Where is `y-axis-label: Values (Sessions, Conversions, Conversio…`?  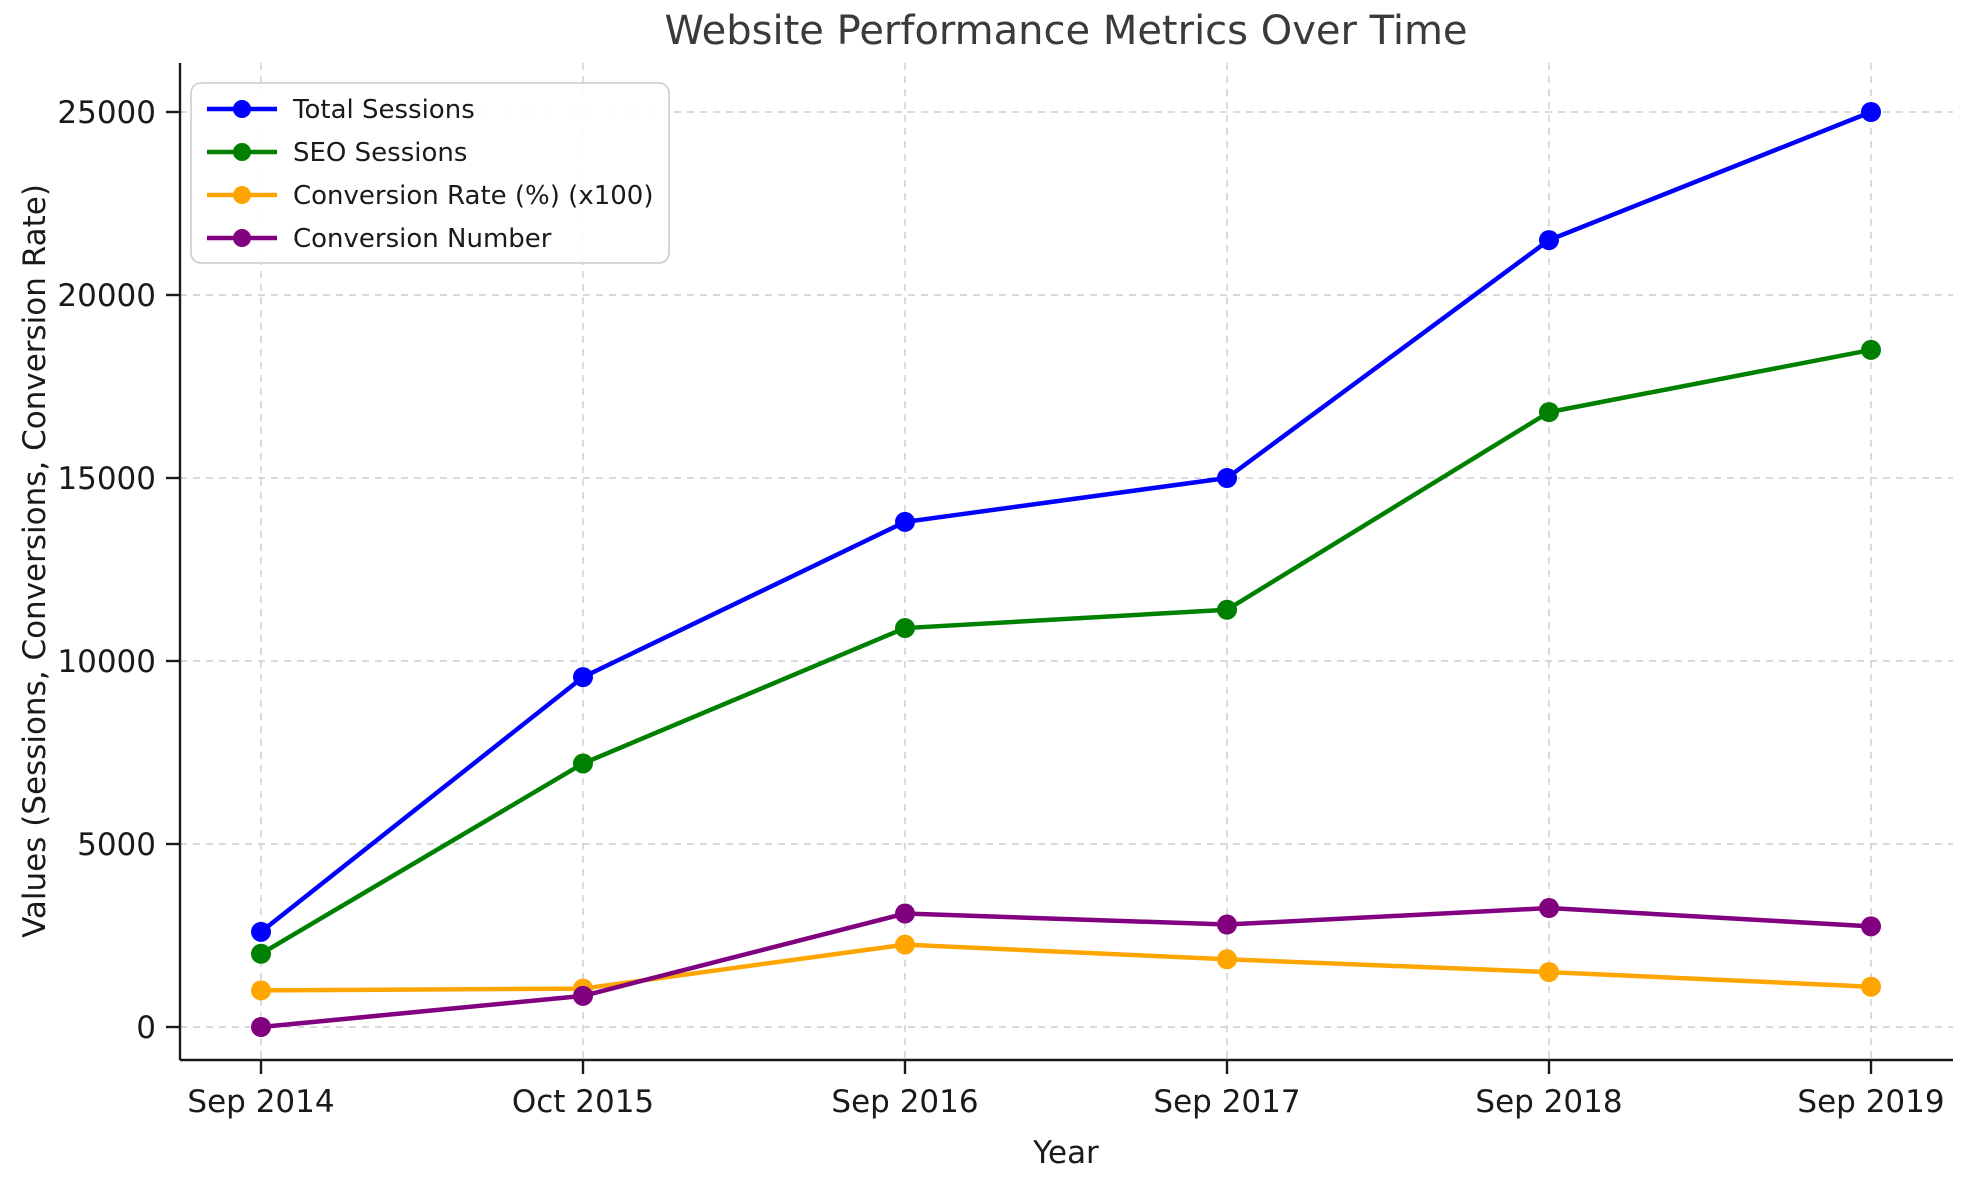
y-axis-label: Values (Sessions, Conversions, Conversio… is located at coordinates (35, 561).